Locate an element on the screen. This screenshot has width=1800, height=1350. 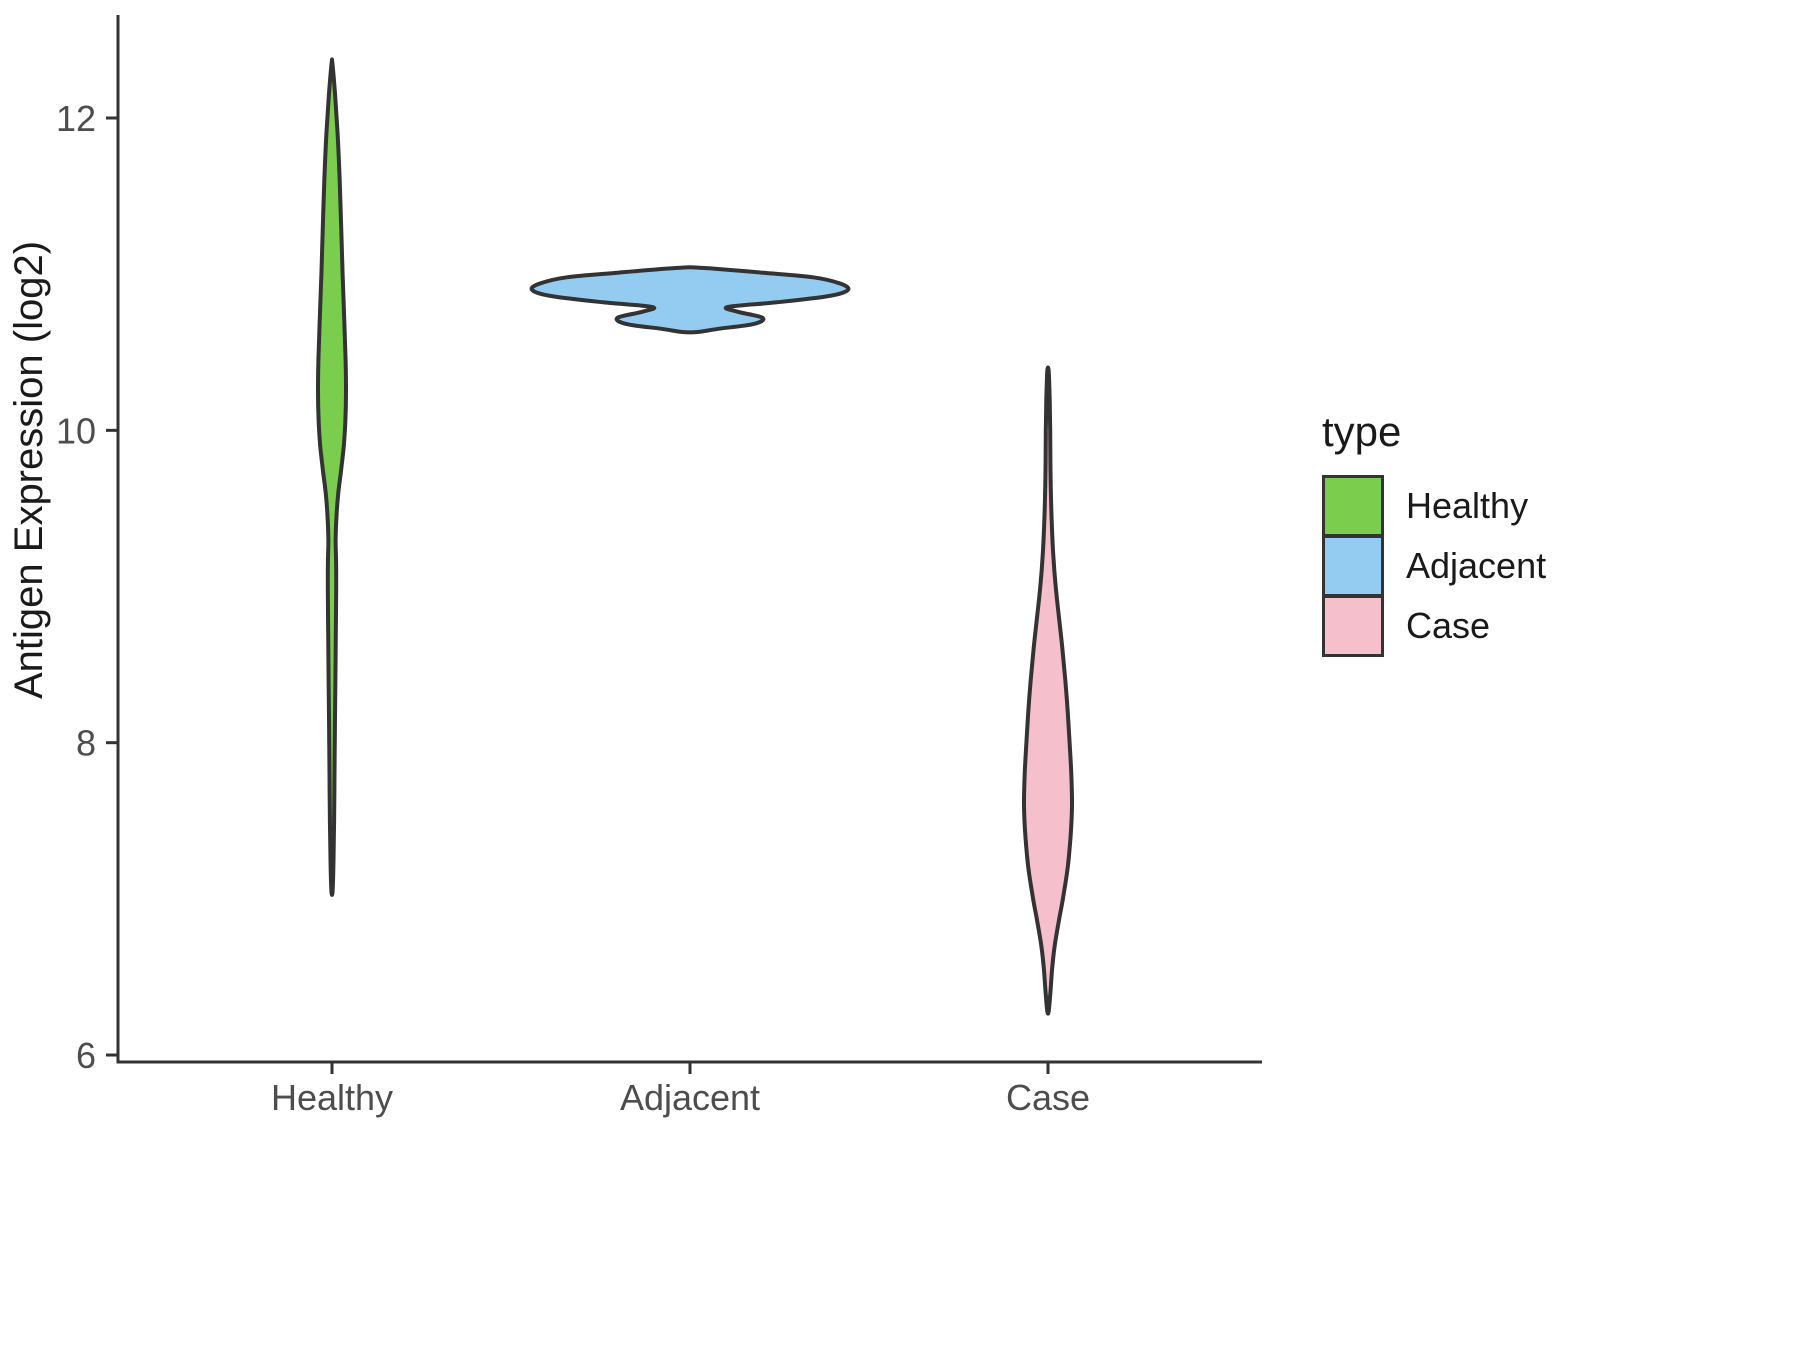
legend: type Healthy Adjacent Case is located at coordinates (1434, 532).